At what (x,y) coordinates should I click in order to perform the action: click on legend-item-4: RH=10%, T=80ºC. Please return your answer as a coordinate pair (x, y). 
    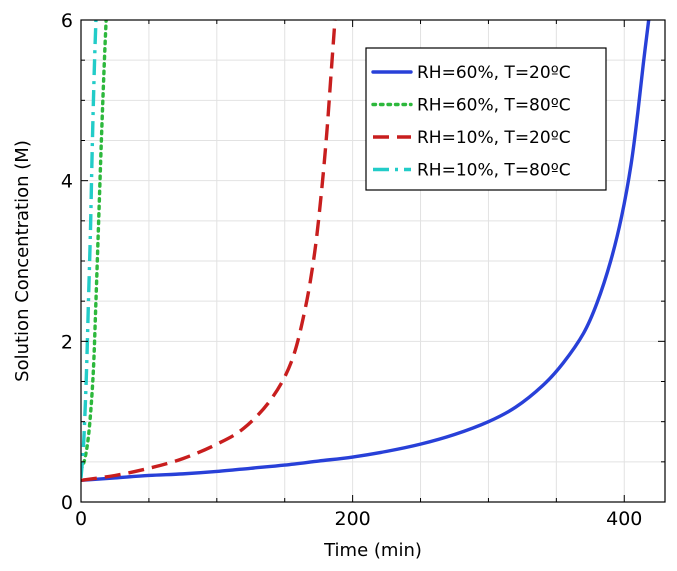
    Looking at the image, I should click on (472, 171).